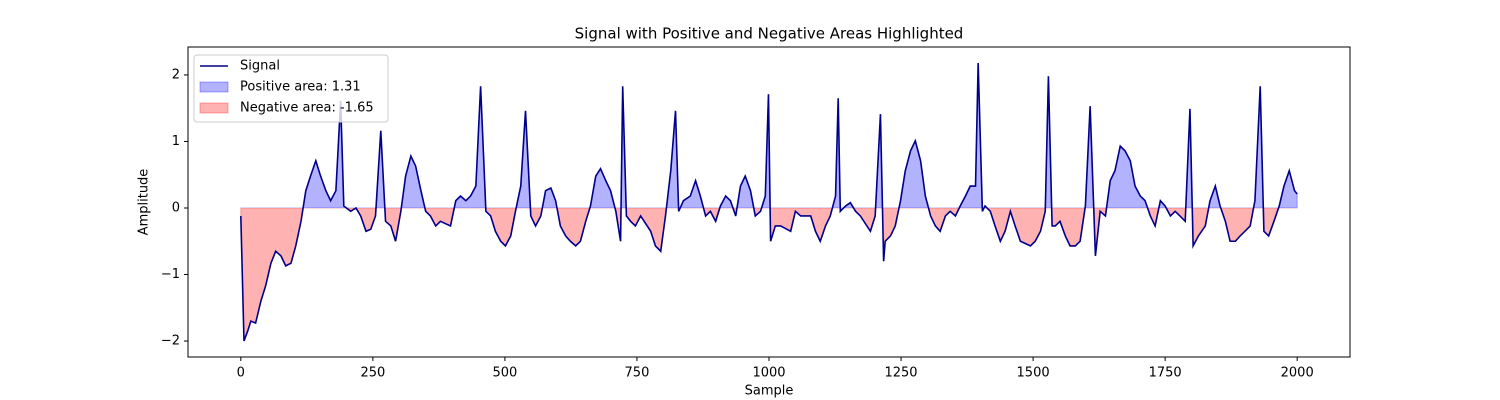 The height and width of the screenshot is (400, 1500). Describe the element at coordinates (260, 66) in the screenshot. I see `legend-label: Signal` at that location.